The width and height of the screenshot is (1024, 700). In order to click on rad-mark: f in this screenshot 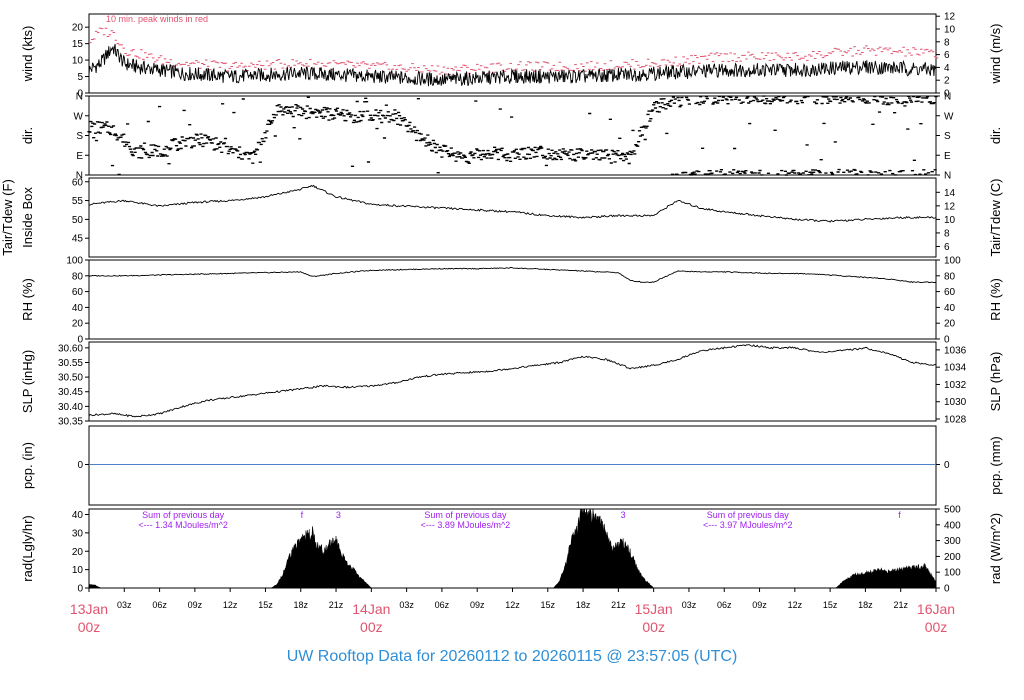, I will do `click(899, 515)`.